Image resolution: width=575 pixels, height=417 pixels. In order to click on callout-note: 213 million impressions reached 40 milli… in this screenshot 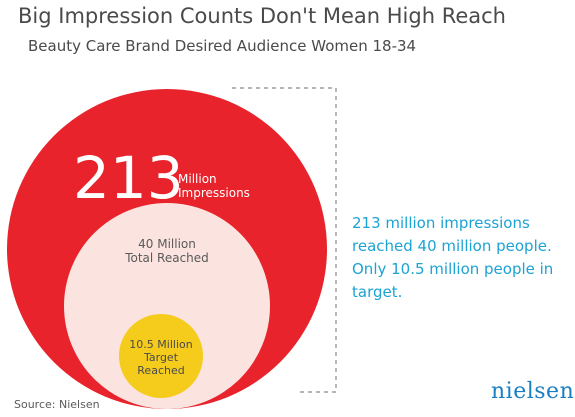, I will do `click(453, 257)`.